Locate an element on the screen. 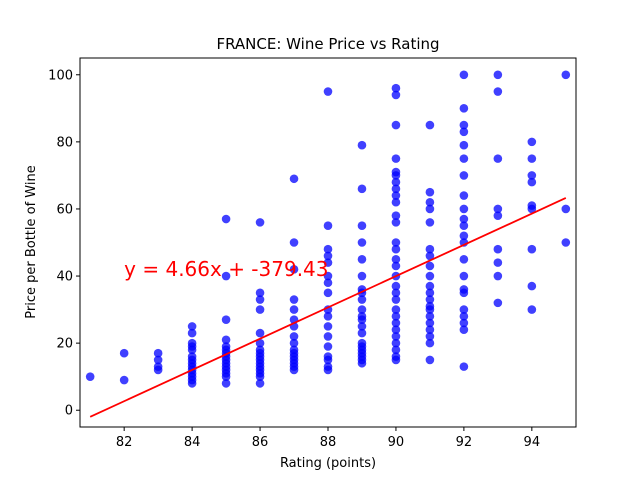 The height and width of the screenshot is (480, 640). x-tick-label: 82 is located at coordinates (124, 442).